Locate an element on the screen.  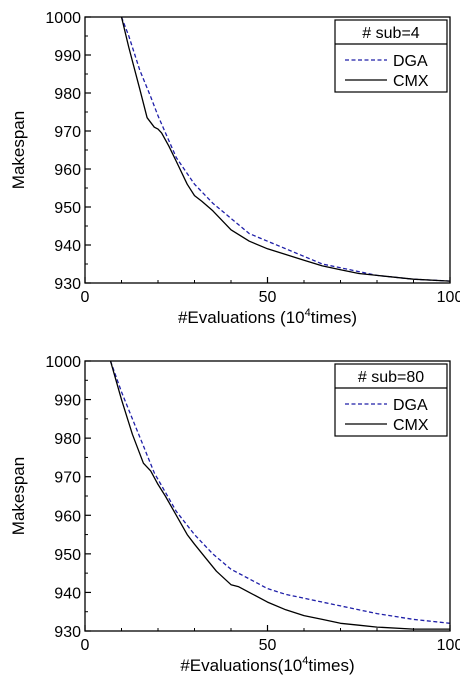
chart1-ytick-label: 930 is located at coordinates (67, 284).